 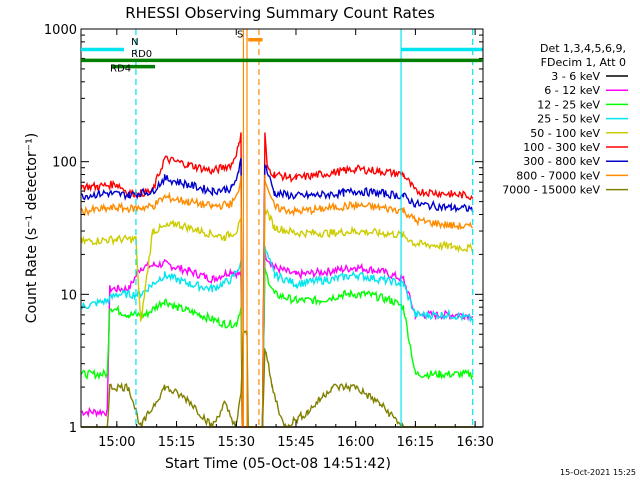 What do you see at coordinates (561, 147) in the screenshot?
I see `legend-label-5: 100 - 300 keV` at bounding box center [561, 147].